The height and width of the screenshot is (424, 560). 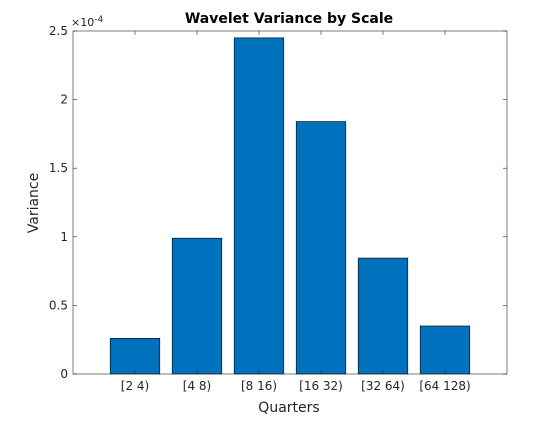 What do you see at coordinates (64, 374) in the screenshot?
I see `y-tick-label: 0` at bounding box center [64, 374].